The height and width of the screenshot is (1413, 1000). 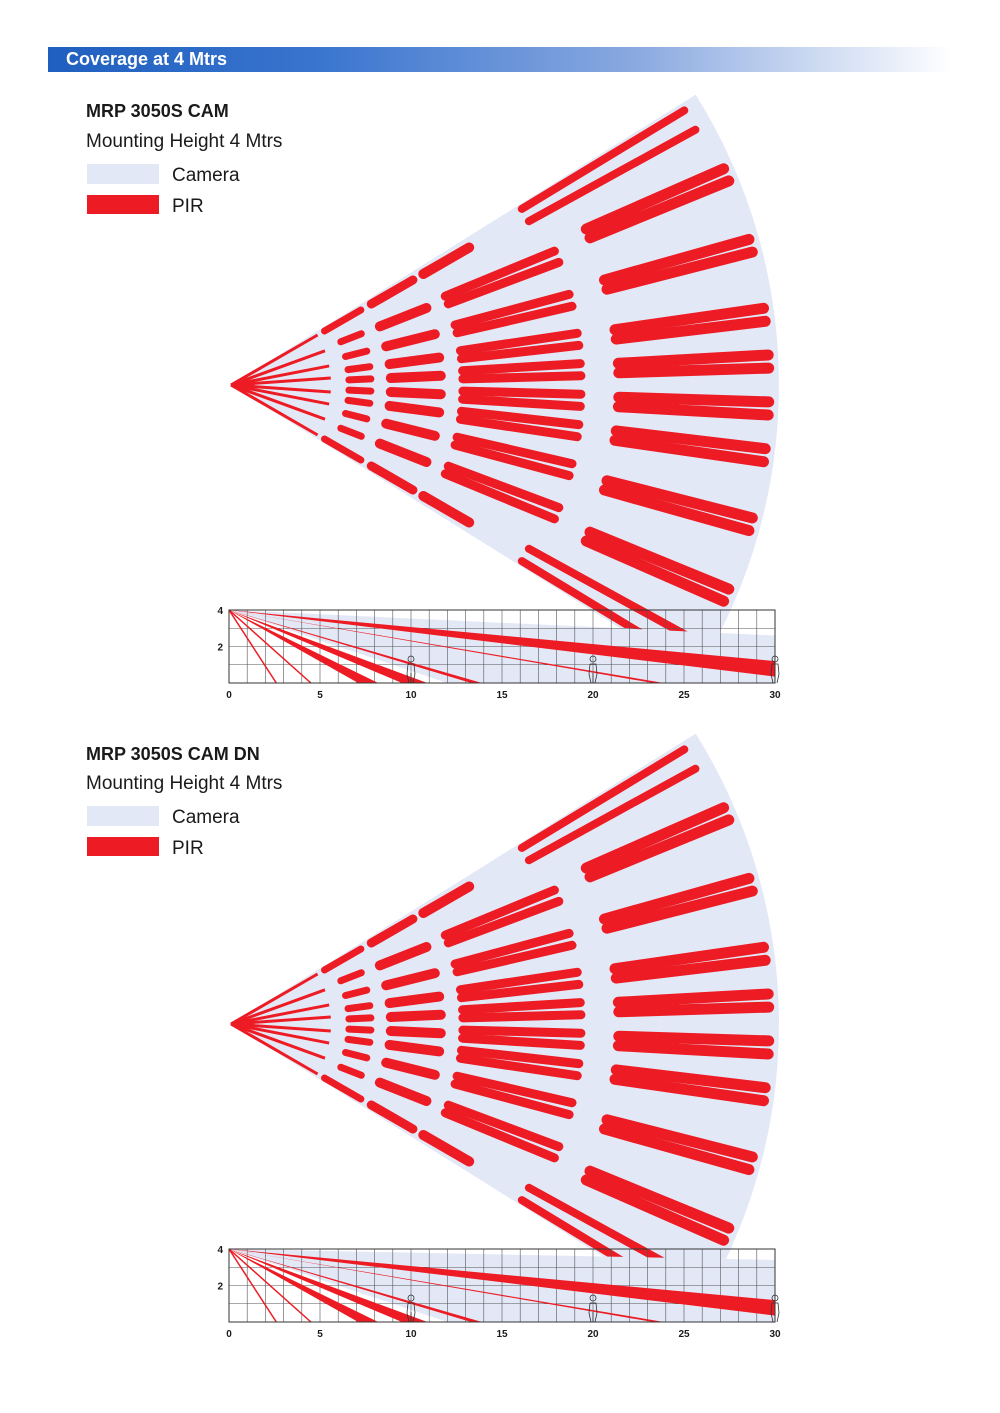 What do you see at coordinates (593, 1308) in the screenshot?
I see `person-icon` at bounding box center [593, 1308].